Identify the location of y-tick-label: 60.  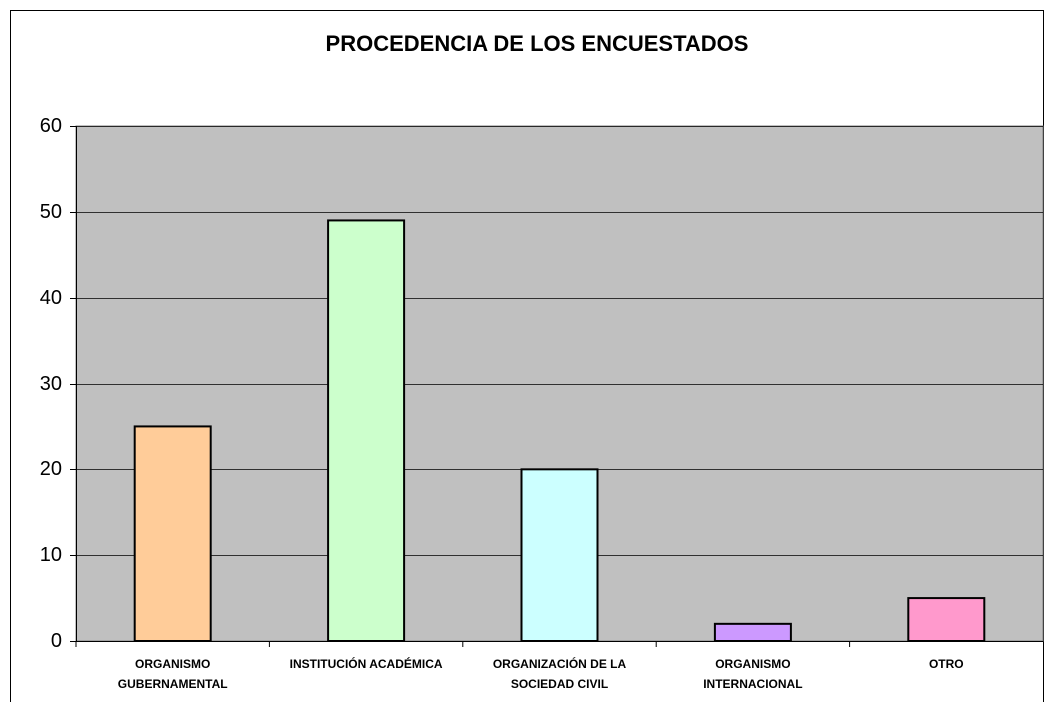
(51, 126).